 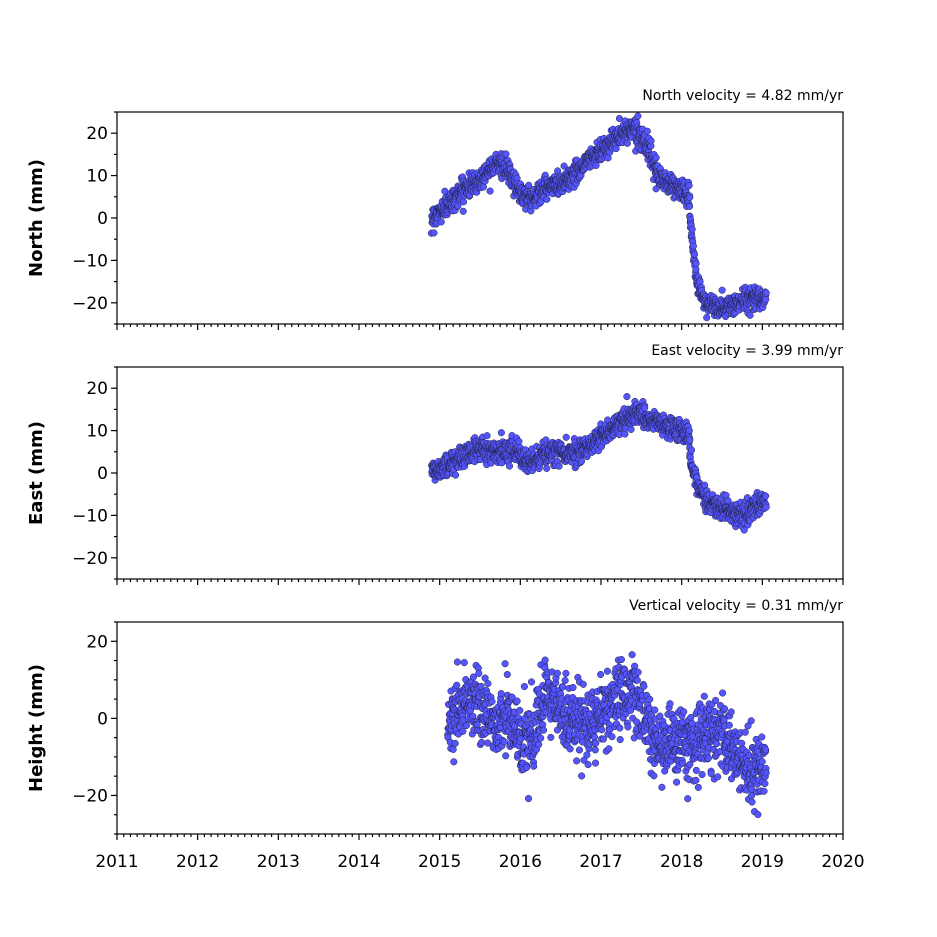 What do you see at coordinates (94, 473) in the screenshot?
I see `east-y-ticks: −20 −10 0 10 20` at bounding box center [94, 473].